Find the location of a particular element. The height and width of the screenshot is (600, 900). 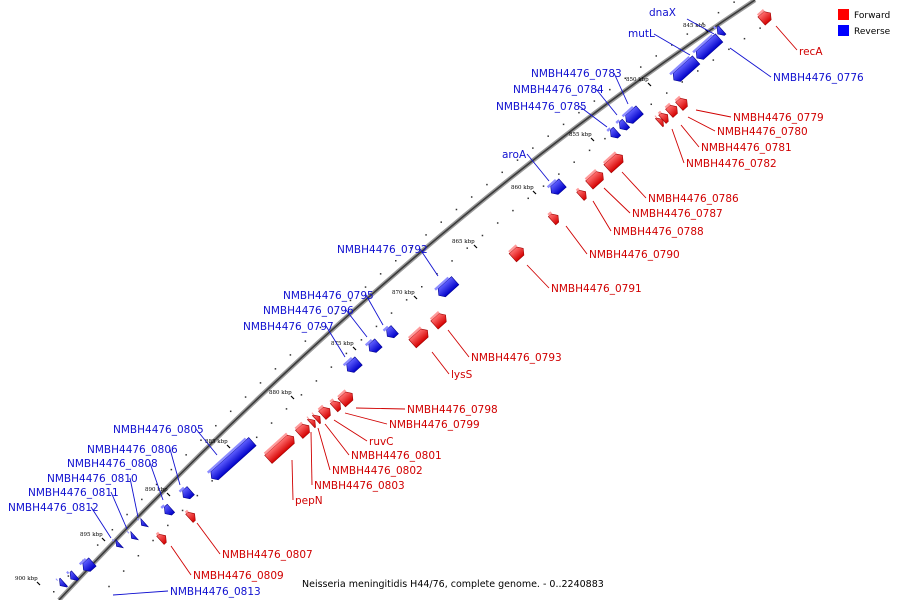

forward-gene-label-nmbh4476-0787: NMBH4476_0787 is located at coordinates (677, 214).